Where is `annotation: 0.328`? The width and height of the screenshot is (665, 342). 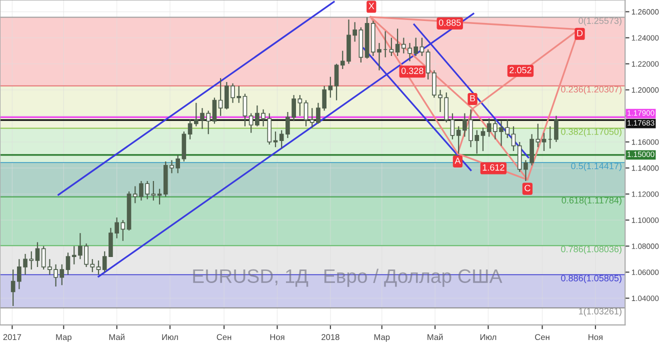 annotation: 0.328 is located at coordinates (412, 71).